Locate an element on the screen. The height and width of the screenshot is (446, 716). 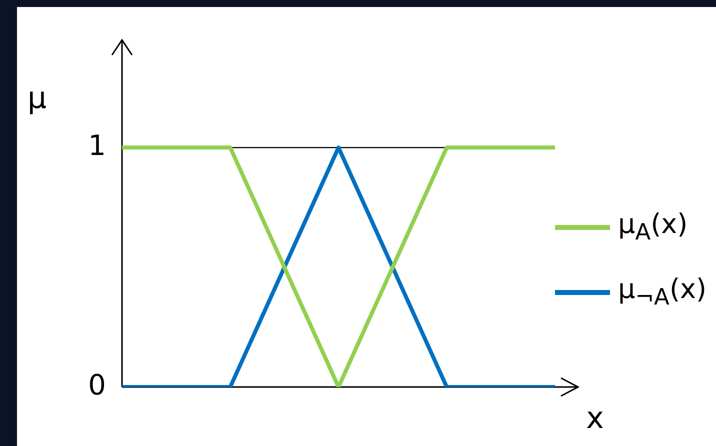
x-axis-title: x is located at coordinates (595, 418).